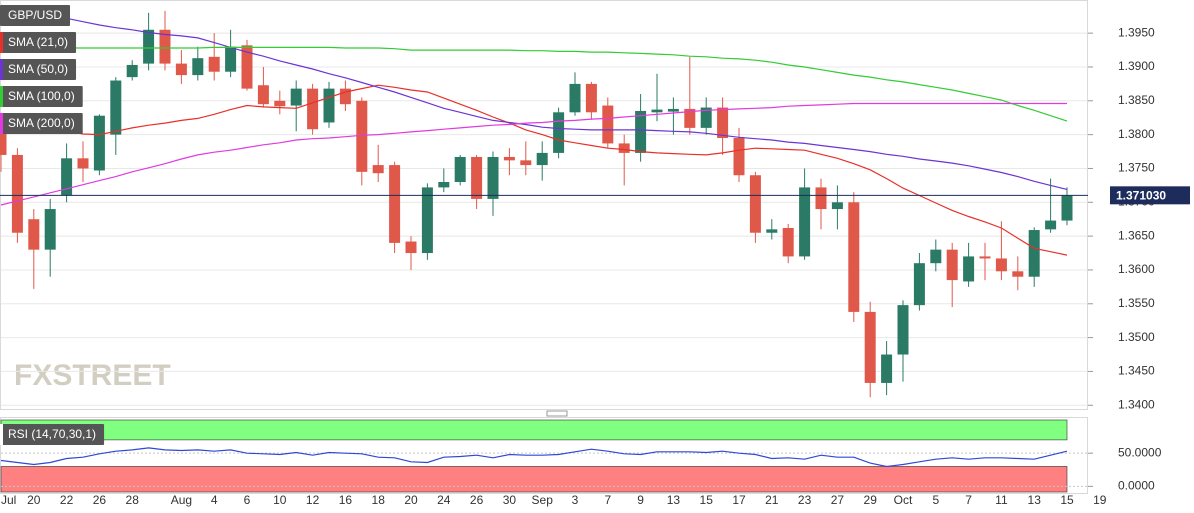 This screenshot has height=513, width=1194. What do you see at coordinates (1140, 452) in the screenshot?
I see `y-tick-label: 50.0000` at bounding box center [1140, 452].